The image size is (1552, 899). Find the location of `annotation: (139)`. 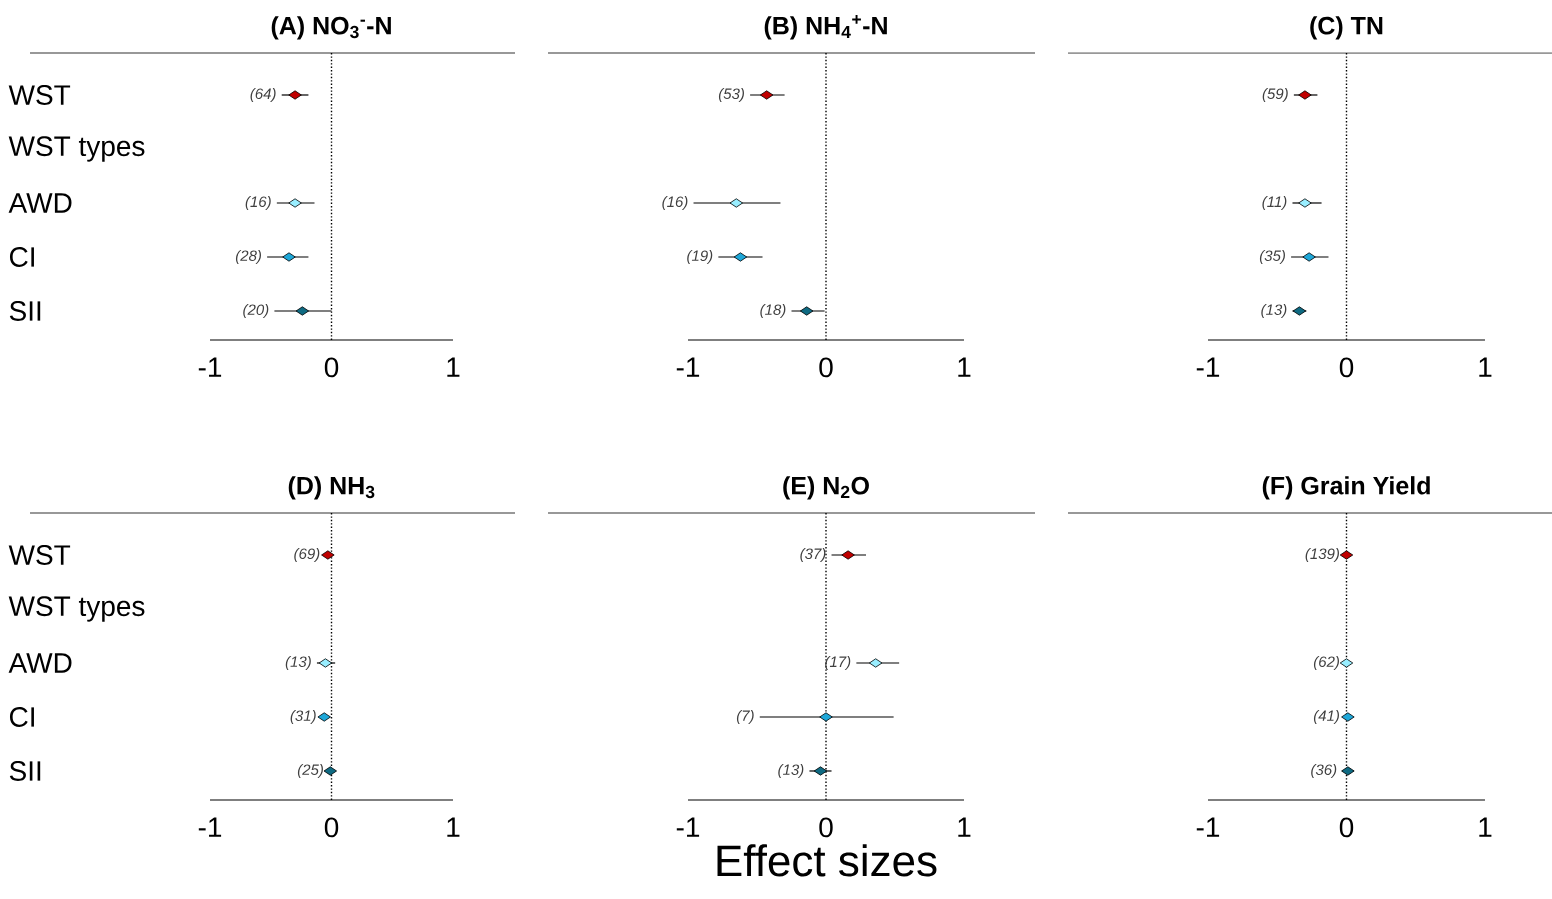

annotation: (139) is located at coordinates (1322, 555).